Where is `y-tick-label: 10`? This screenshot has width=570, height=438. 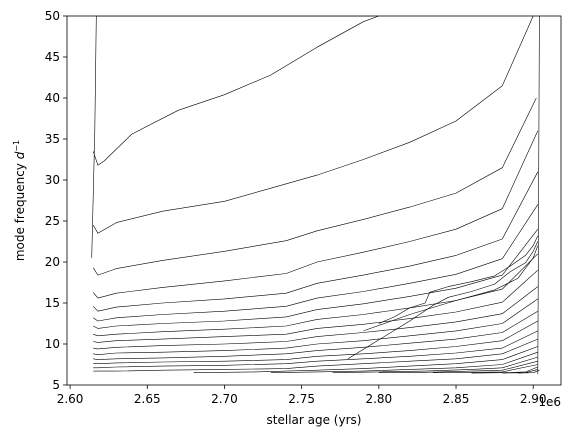
y-tick-label: 10 is located at coordinates (52, 344).